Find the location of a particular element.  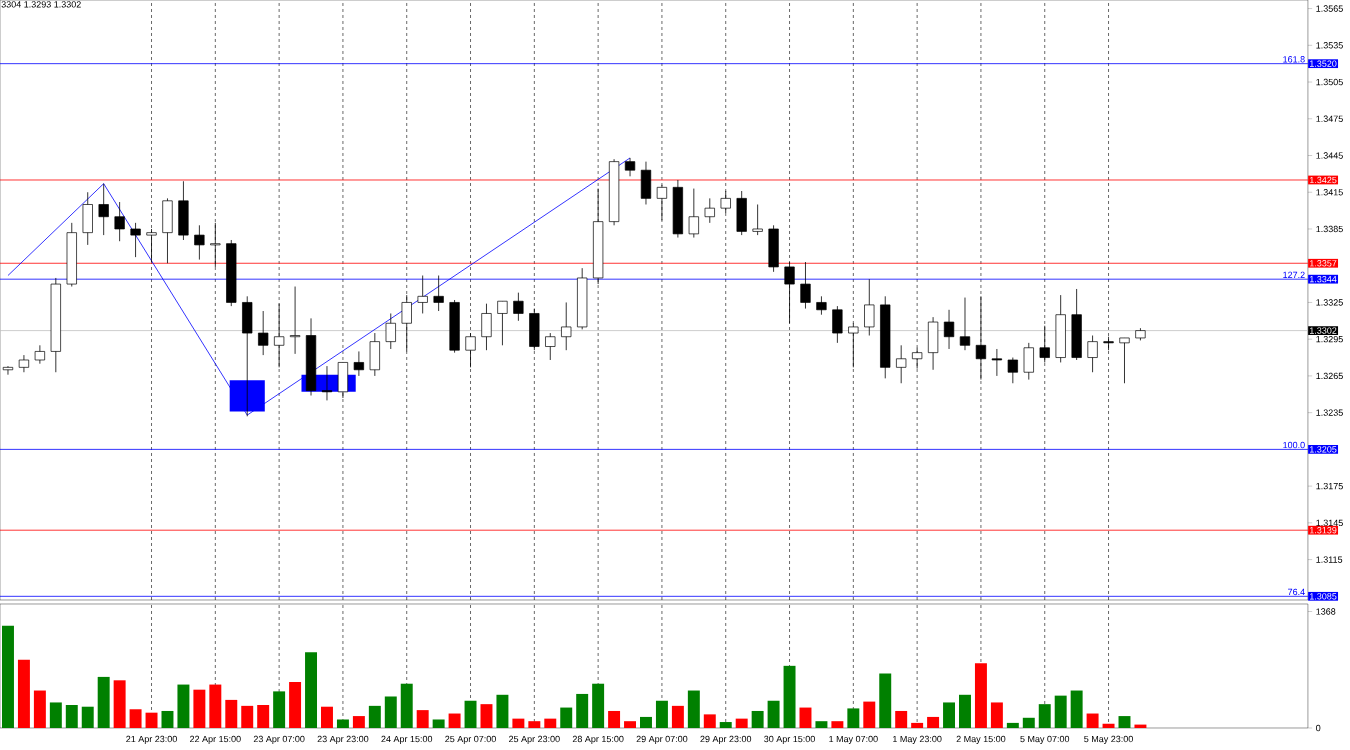

y-tick-label: 1.3445 is located at coordinates (1329, 155).